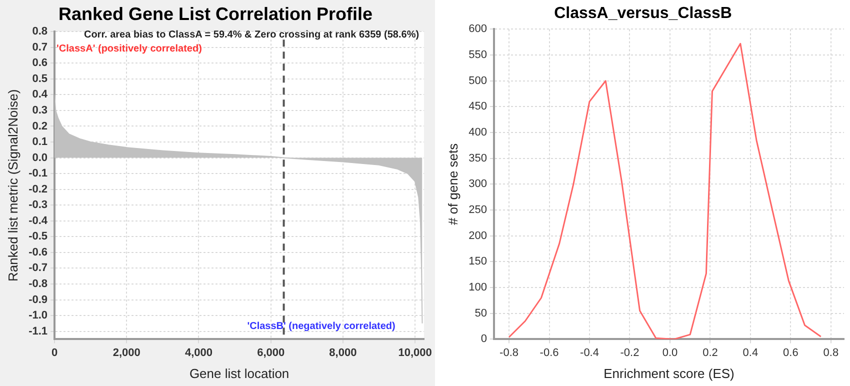  I want to click on y-tick-label: 0.4, so click(40, 94).